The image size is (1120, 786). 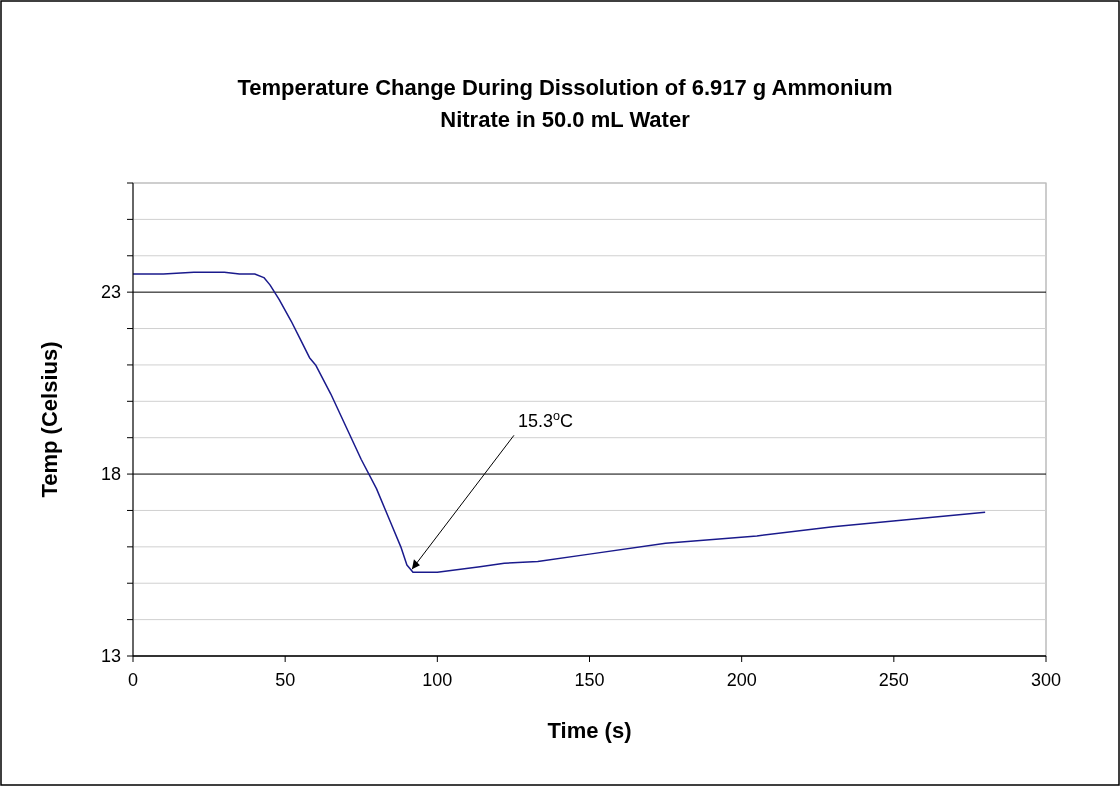 I want to click on y-tick-label: 13, so click(x=110, y=656).